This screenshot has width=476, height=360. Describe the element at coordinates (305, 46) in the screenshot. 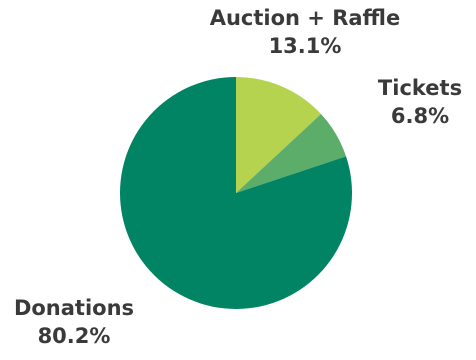

I see `slice-value-auction-raffle: 13.1%` at that location.